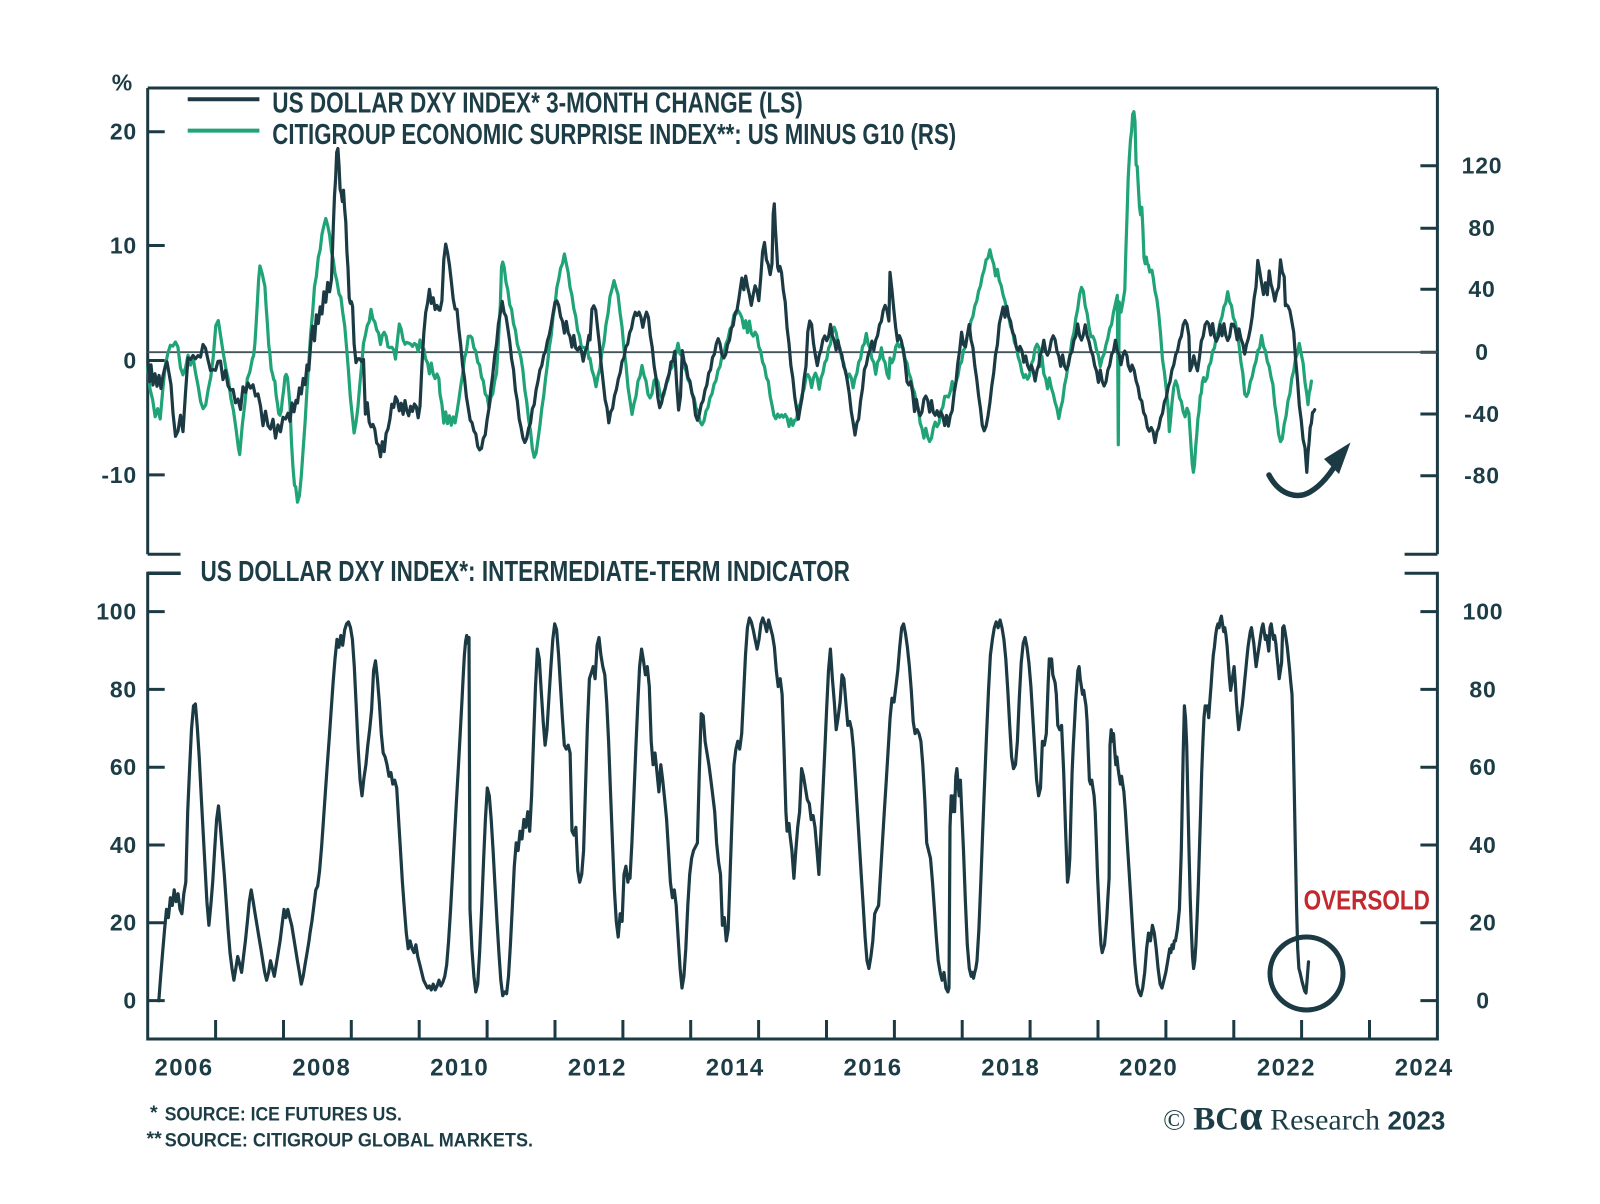 The image size is (1600, 1204). I want to click on svg-text: 2010, so click(459, 1067).